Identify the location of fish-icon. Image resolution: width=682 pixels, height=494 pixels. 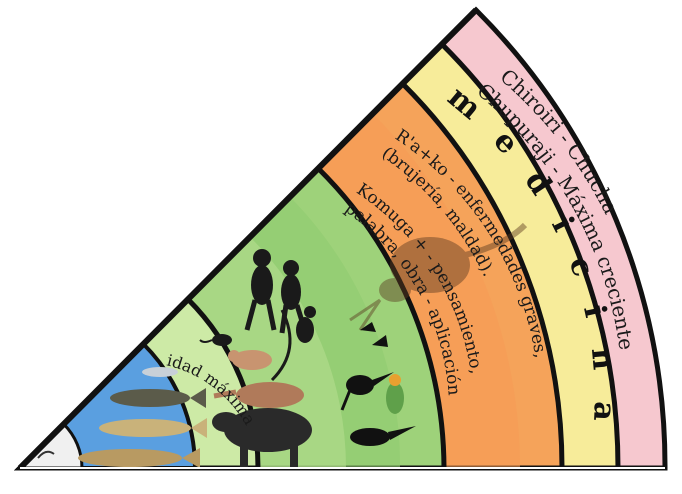
(142, 417).